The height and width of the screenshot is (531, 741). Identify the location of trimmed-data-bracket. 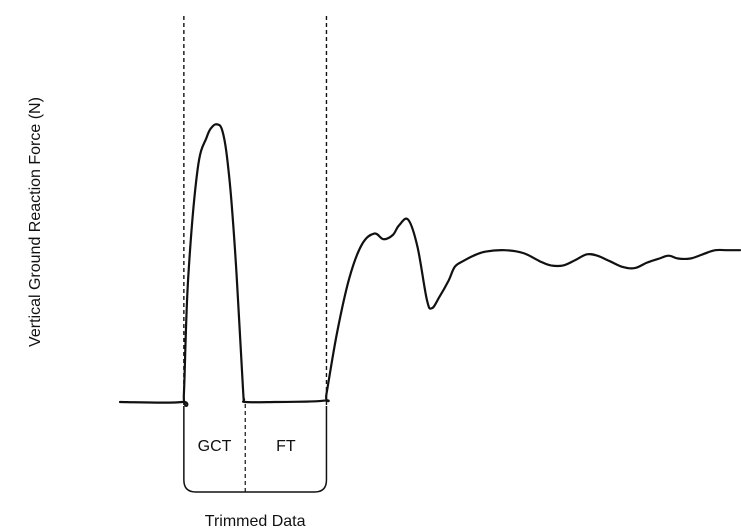
(255, 449).